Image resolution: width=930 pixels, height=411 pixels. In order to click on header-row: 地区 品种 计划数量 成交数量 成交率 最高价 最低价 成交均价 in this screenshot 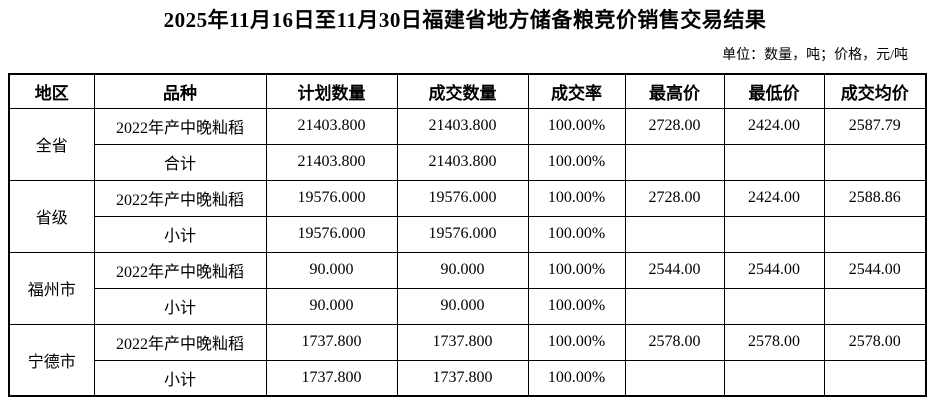, I will do `click(467, 91)`.